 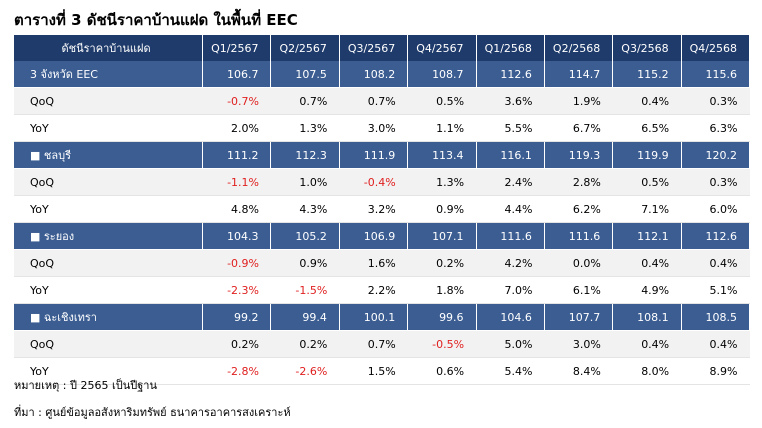 What do you see at coordinates (510, 155) in the screenshot?
I see `cell: 116.1` at bounding box center [510, 155].